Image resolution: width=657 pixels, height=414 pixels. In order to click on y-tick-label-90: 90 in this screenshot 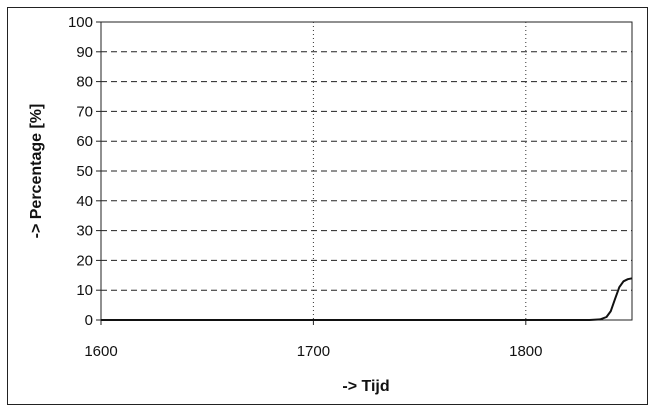, I will do `click(84, 52)`.